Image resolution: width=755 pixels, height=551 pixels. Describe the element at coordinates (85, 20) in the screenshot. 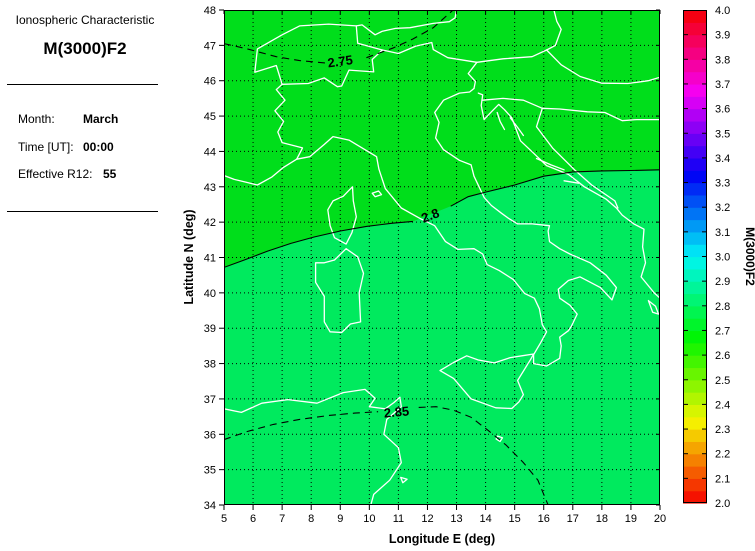

I see `figure-subtitle: Ionospheric Characteristic` at that location.